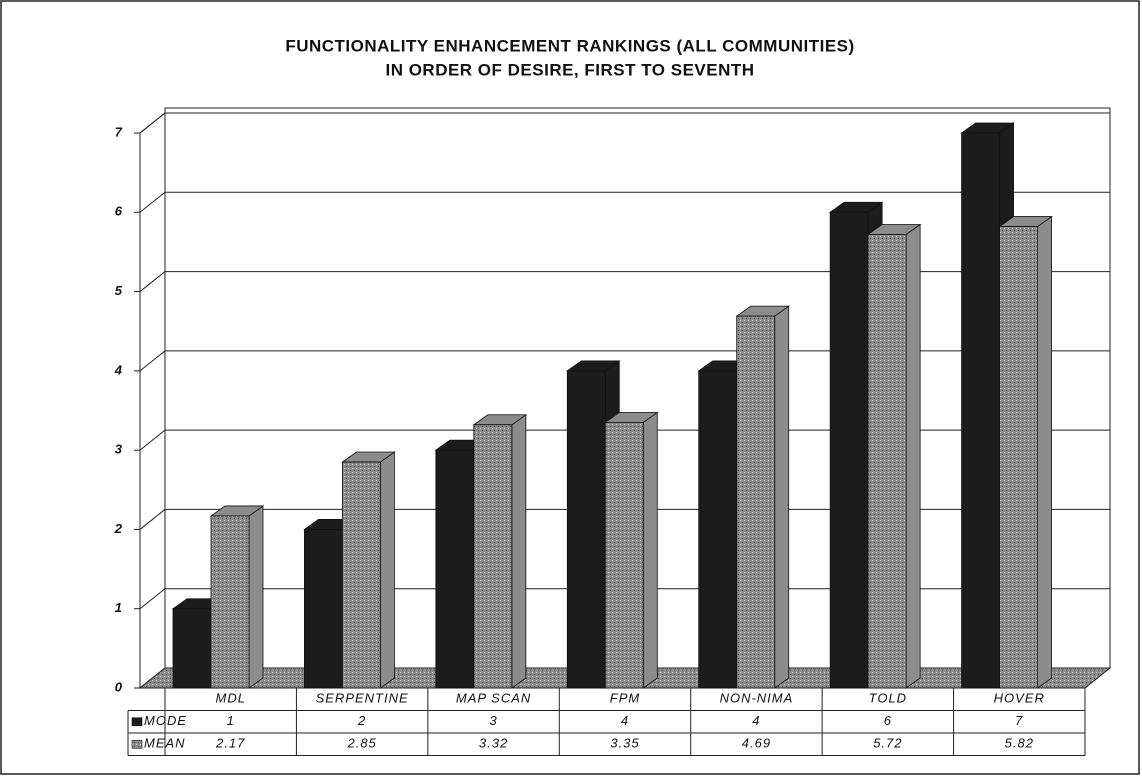 This screenshot has height=777, width=1142. What do you see at coordinates (361, 720) in the screenshot?
I see `table-value: 2` at bounding box center [361, 720].